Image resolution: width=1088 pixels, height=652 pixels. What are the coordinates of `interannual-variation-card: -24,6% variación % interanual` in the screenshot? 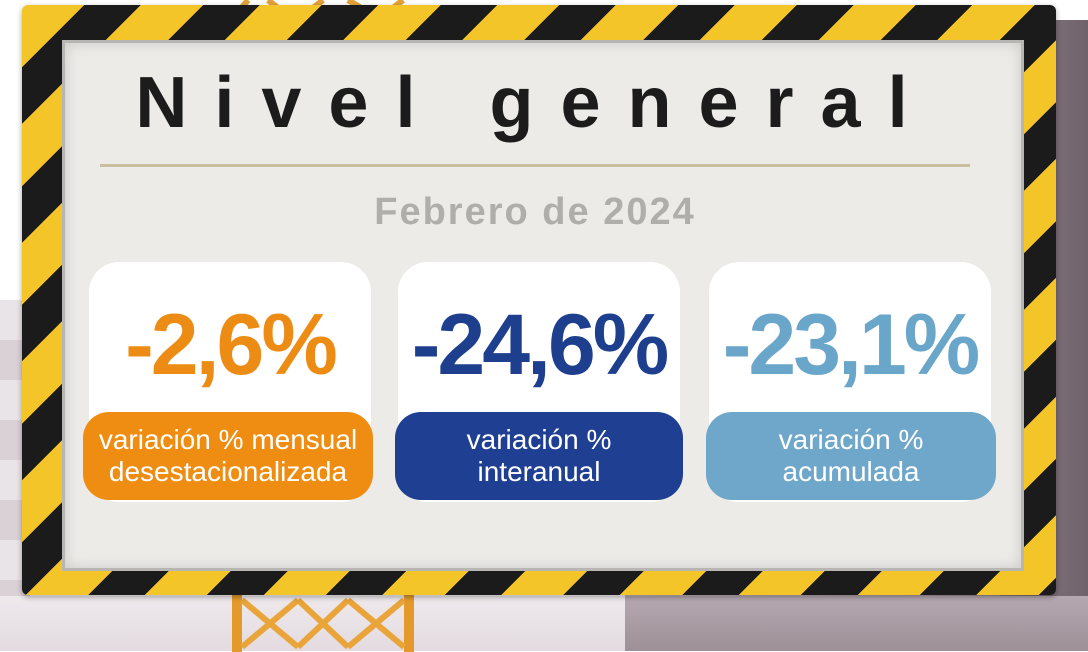 It's located at (539, 382).